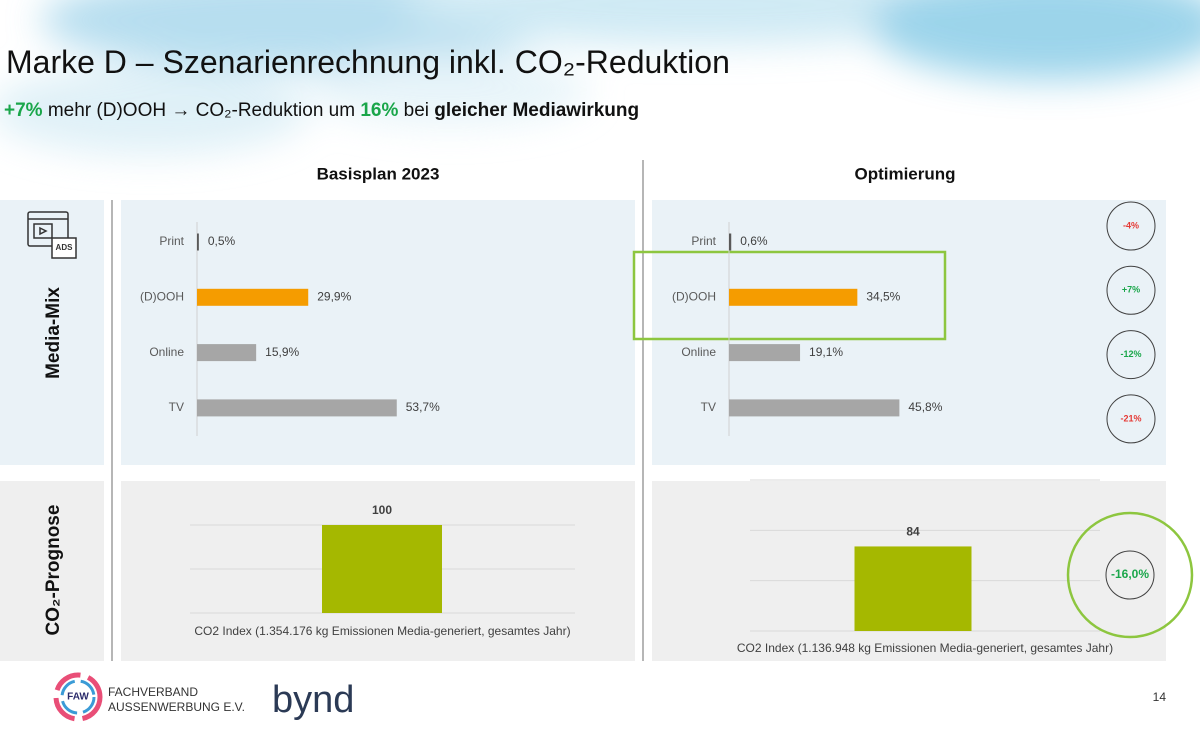 The height and width of the screenshot is (750, 1200). What do you see at coordinates (107, 110) in the screenshot?
I see `subtitle-part: mehr (D)OOH` at bounding box center [107, 110].